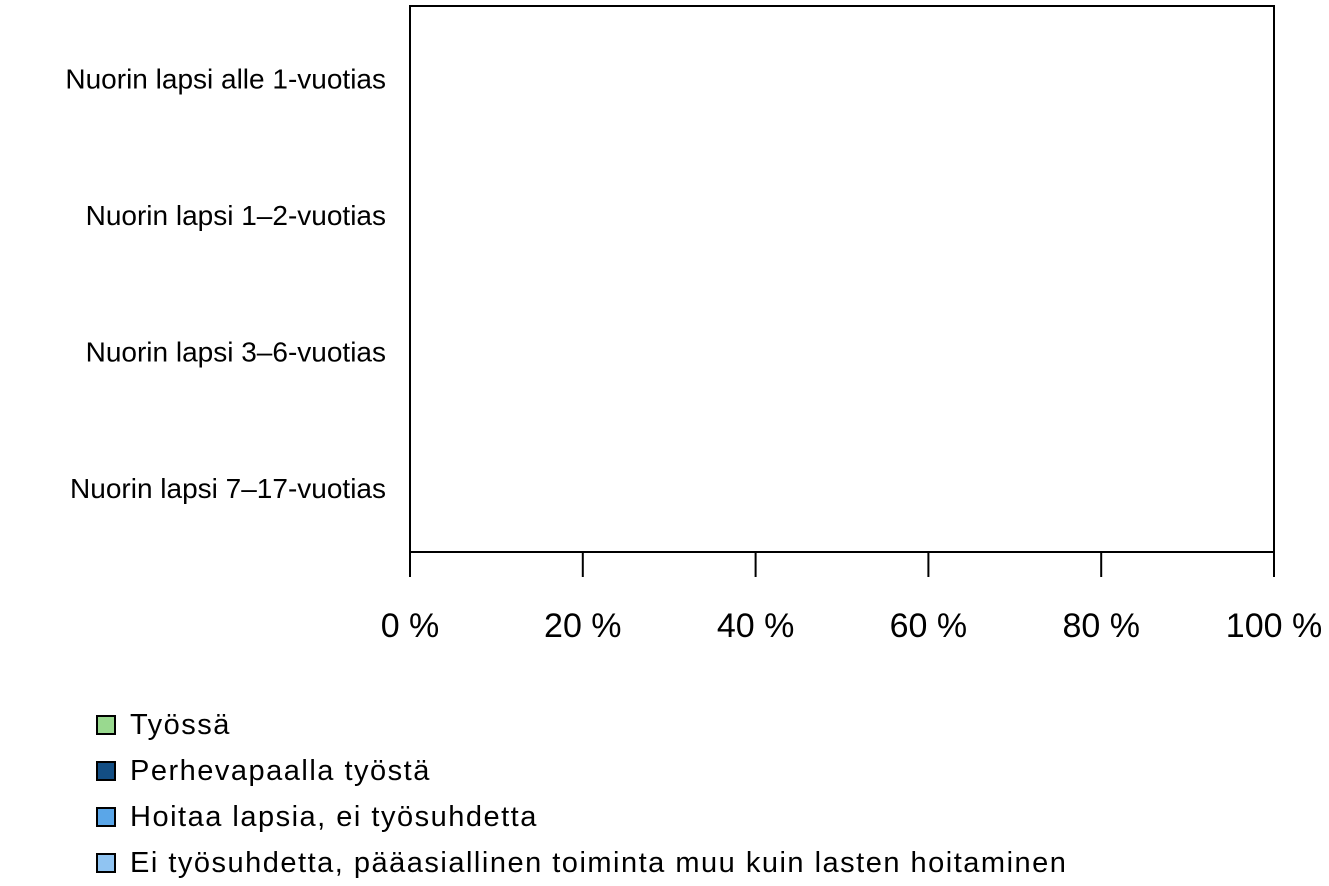 The height and width of the screenshot is (886, 1329). Describe the element at coordinates (334, 816) in the screenshot. I see `legend-label: Hoitaa lapsia, ei työsuhdetta` at that location.